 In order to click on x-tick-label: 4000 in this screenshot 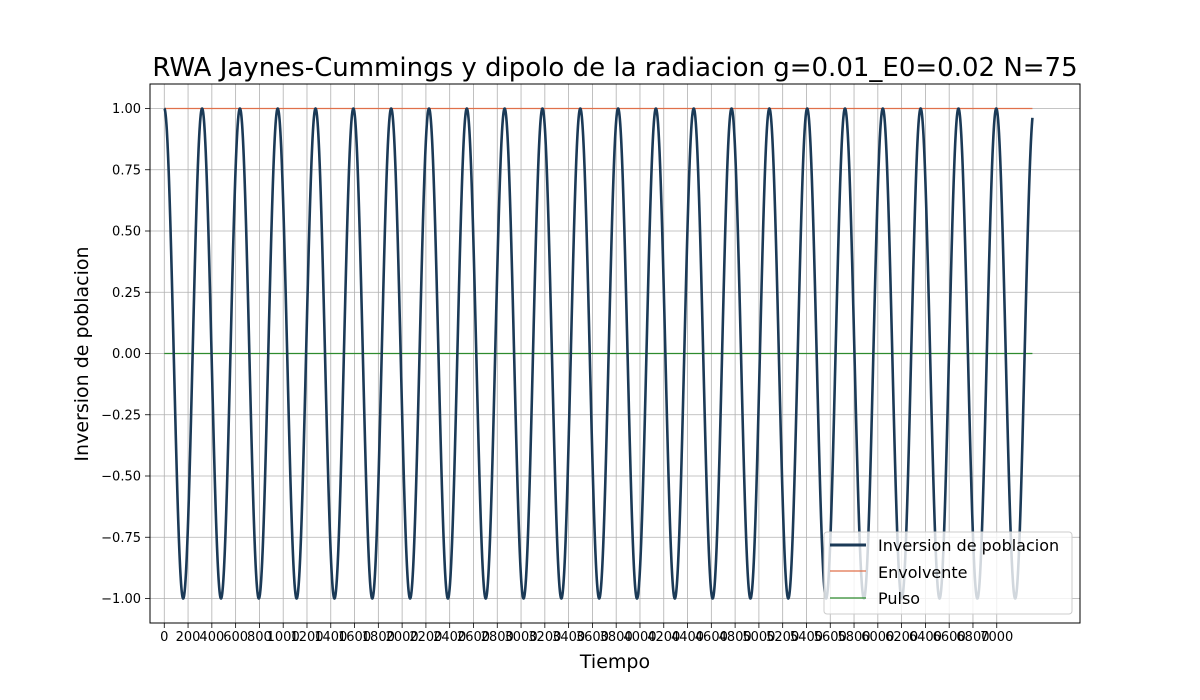, I will do `click(639, 637)`.